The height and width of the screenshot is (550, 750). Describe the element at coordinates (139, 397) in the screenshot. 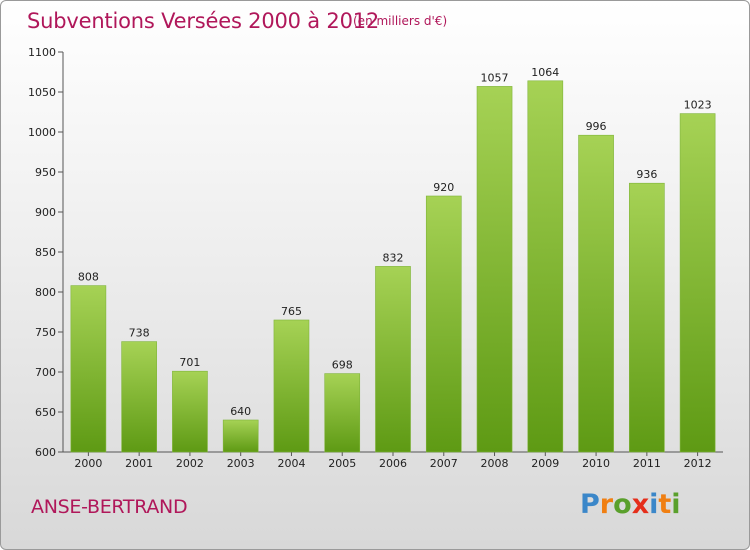

I see `bar-2001` at that location.